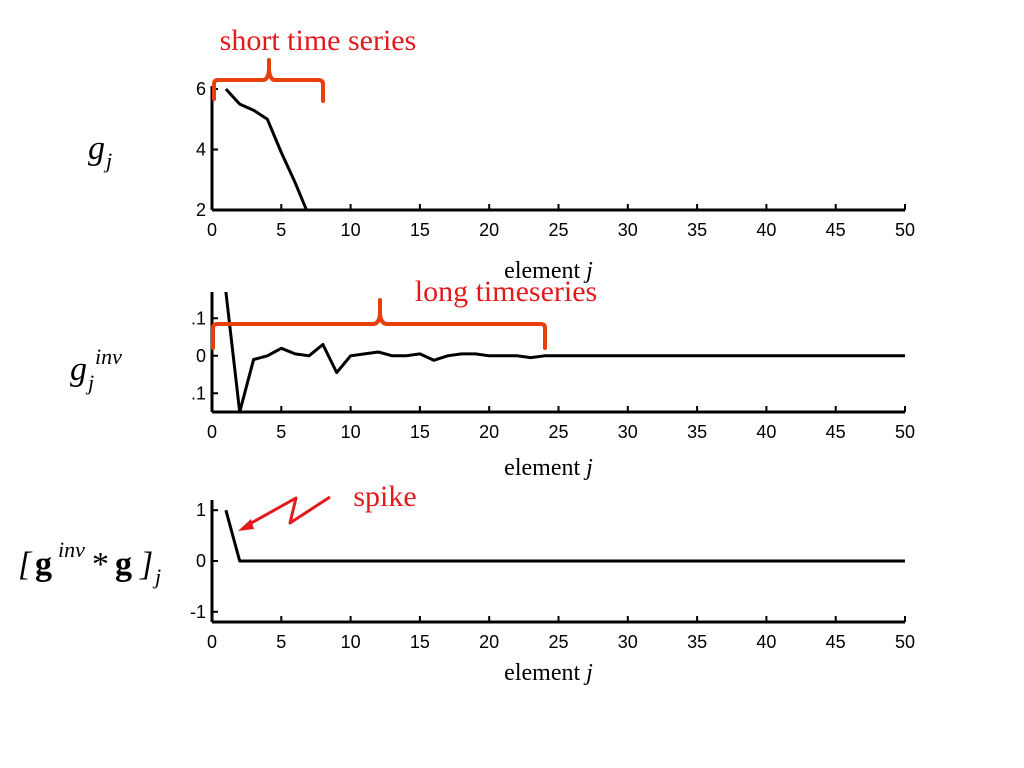 This screenshot has width=1024, height=768. What do you see at coordinates (288, 511) in the screenshot?
I see `spike-arrow` at bounding box center [288, 511].